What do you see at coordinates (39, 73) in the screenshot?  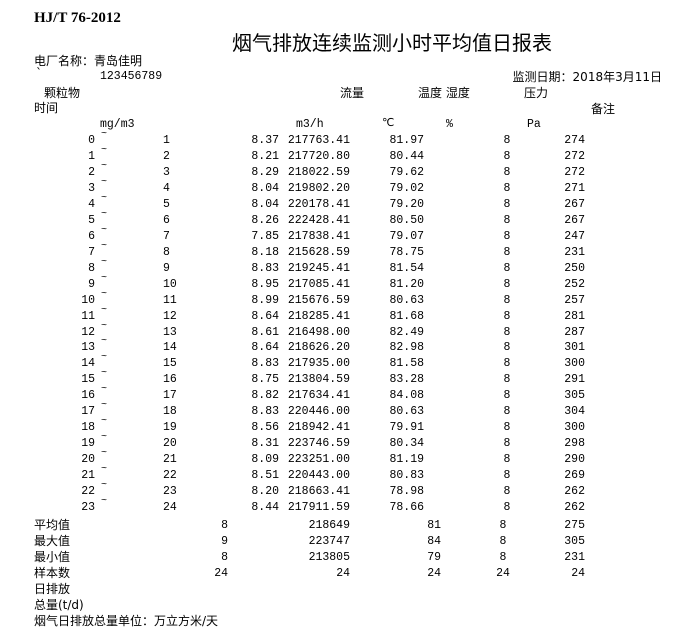 I see `stray-mark: `` at bounding box center [39, 73].